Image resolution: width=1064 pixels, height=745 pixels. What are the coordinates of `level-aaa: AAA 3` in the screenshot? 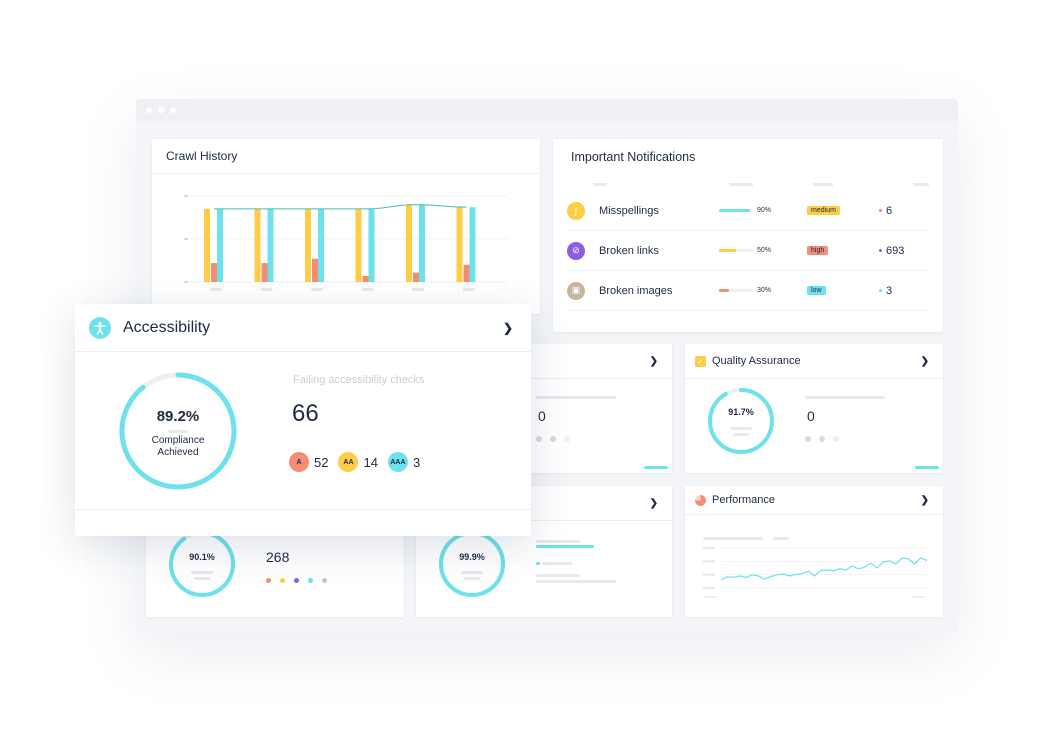 It's located at (404, 462).